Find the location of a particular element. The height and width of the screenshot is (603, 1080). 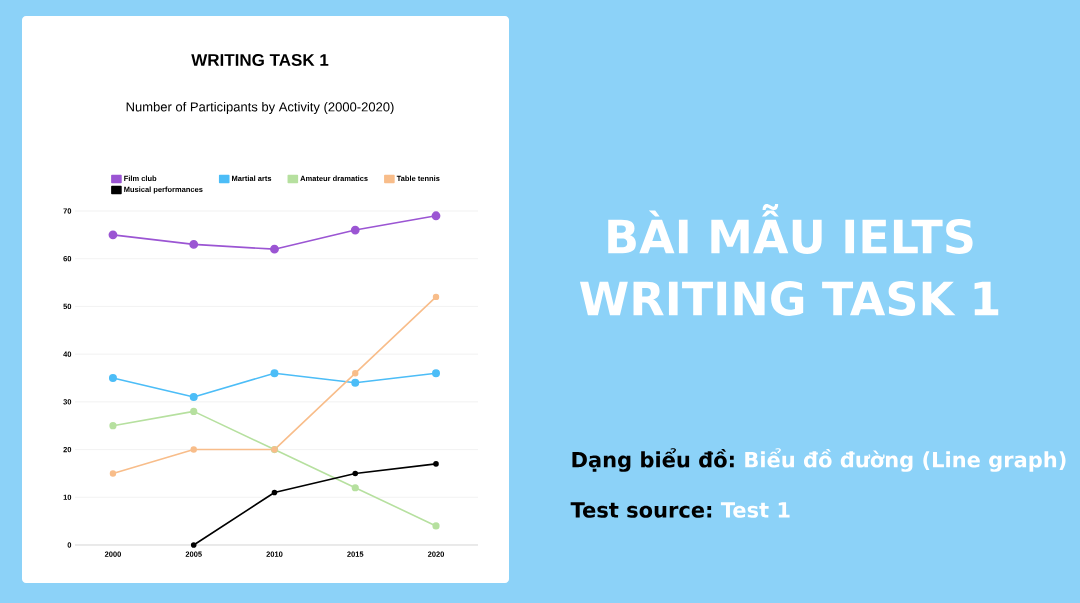

chart-subtitle: Number of Participants by Activity (2000-2020) is located at coordinates (260, 108).